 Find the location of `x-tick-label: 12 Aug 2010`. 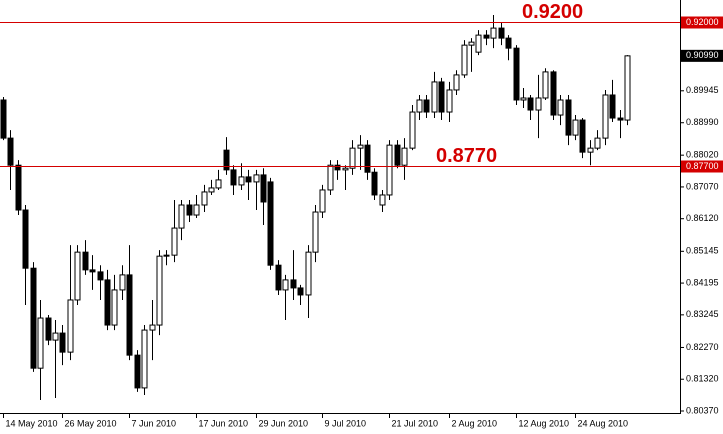

x-tick-label: 12 Aug 2010 is located at coordinates (544, 423).